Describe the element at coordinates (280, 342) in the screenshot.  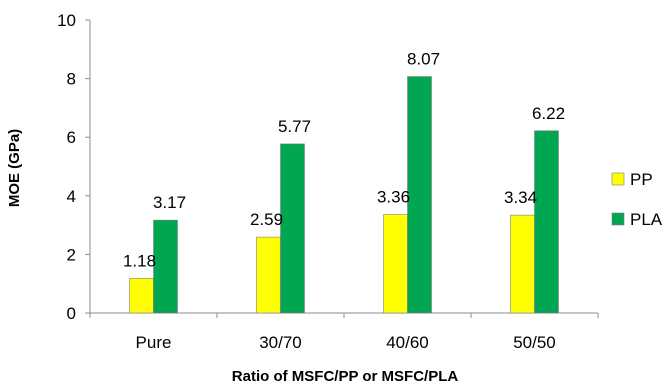
I see `x-tick-label: 30/70` at that location.